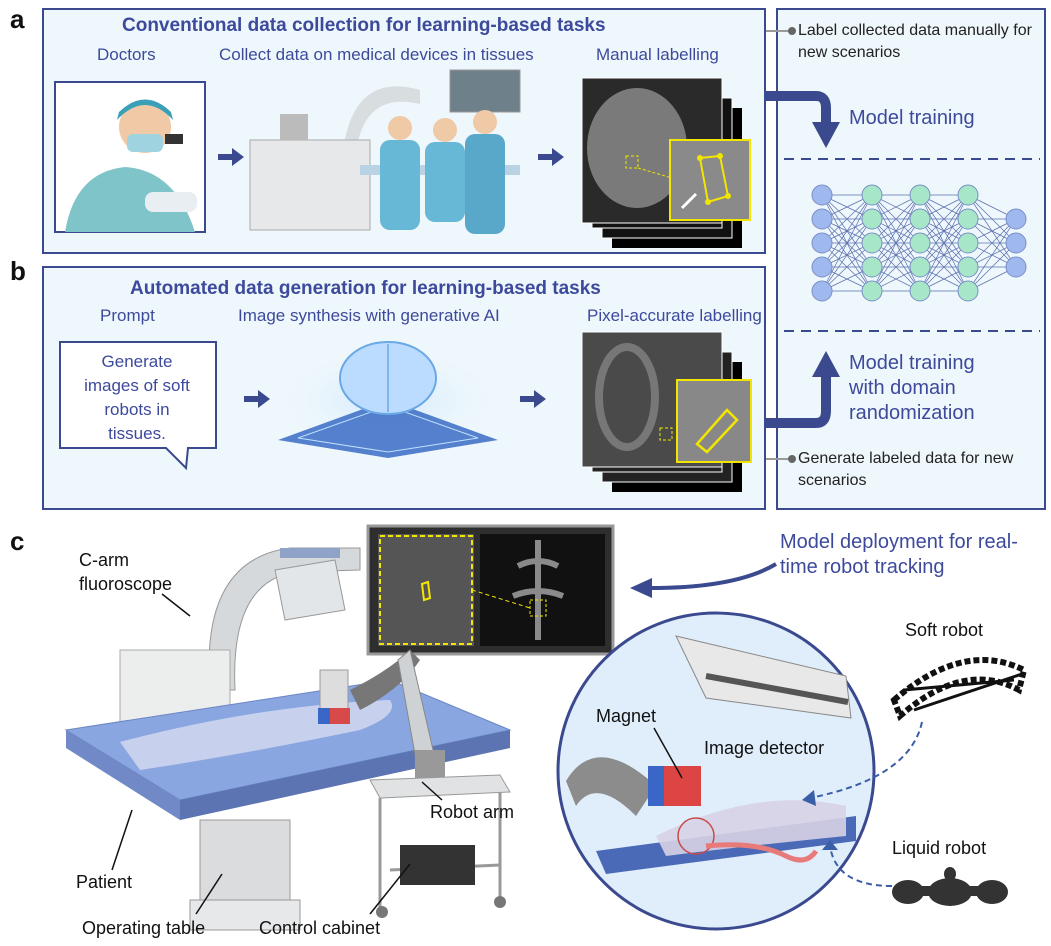 The height and width of the screenshot is (946, 1051). What do you see at coordinates (385, 151) in the screenshot?
I see `operating-room-illustration` at bounding box center [385, 151].